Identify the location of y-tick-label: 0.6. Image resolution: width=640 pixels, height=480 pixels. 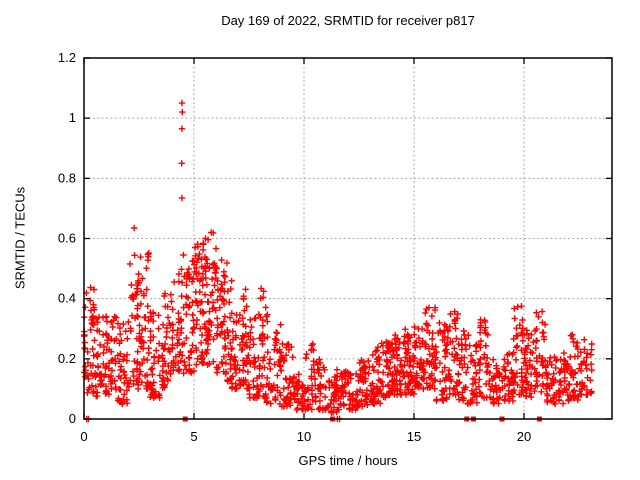
(67, 238).